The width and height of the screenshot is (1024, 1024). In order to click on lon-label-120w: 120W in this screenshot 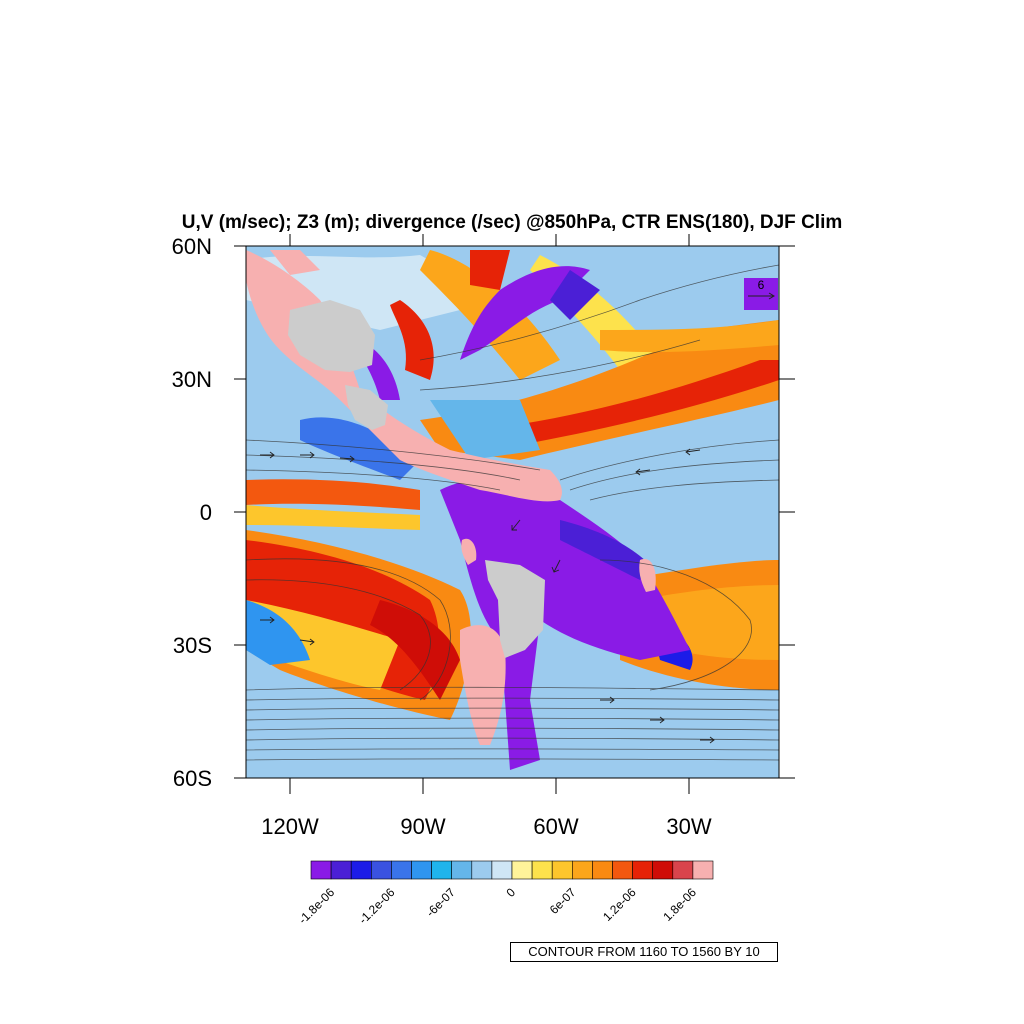, I will do `click(290, 826)`.